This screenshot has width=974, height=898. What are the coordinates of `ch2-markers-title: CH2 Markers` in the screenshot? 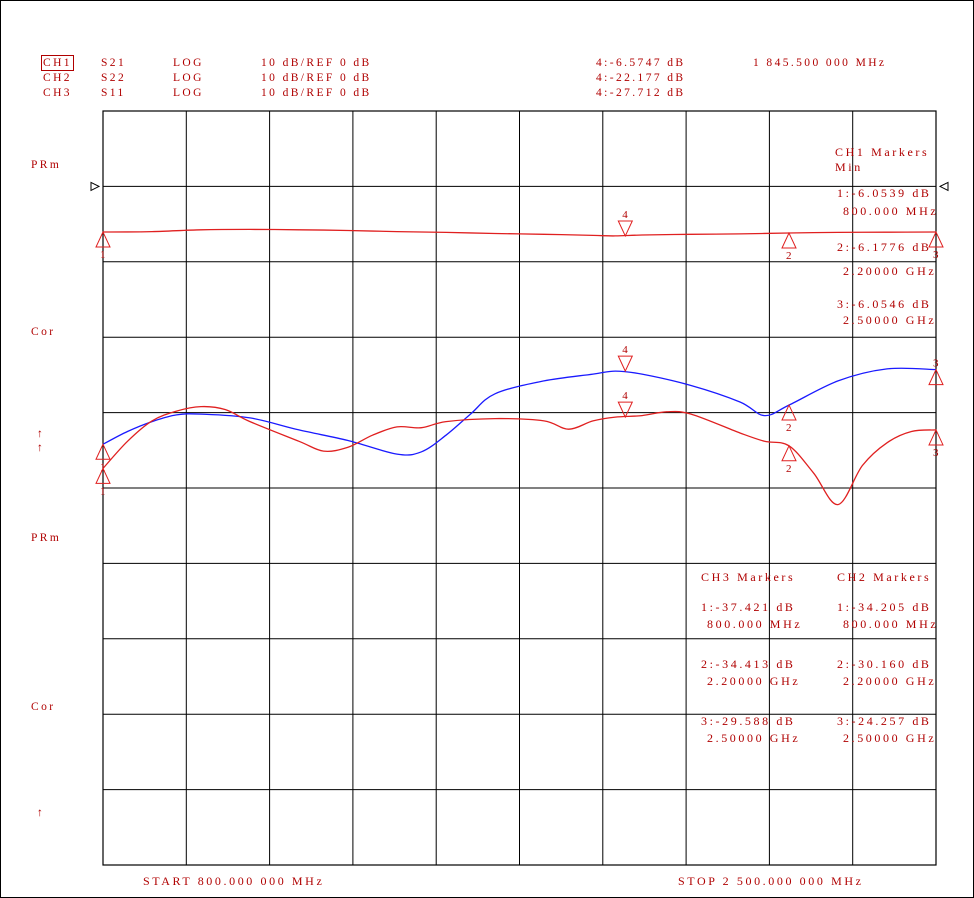 It's located at (884, 577).